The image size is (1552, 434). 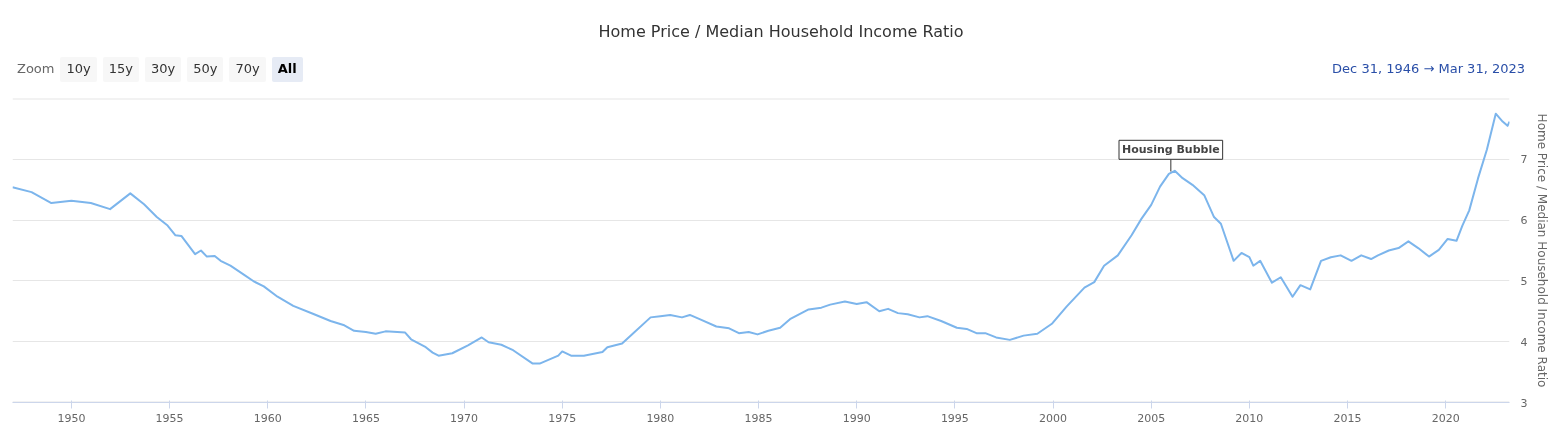 What do you see at coordinates (71, 418) in the screenshot?
I see `x-tick-label: 1950` at bounding box center [71, 418].